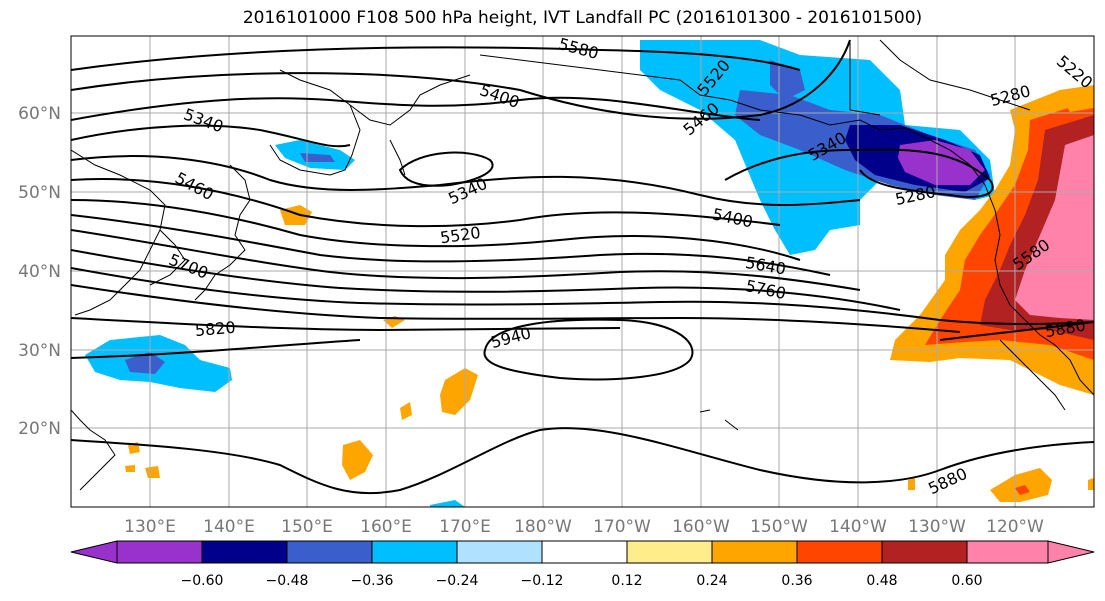 This screenshot has height=601, width=1105. What do you see at coordinates (701, 527) in the screenshot?
I see `lon-label: 160°W` at bounding box center [701, 527].